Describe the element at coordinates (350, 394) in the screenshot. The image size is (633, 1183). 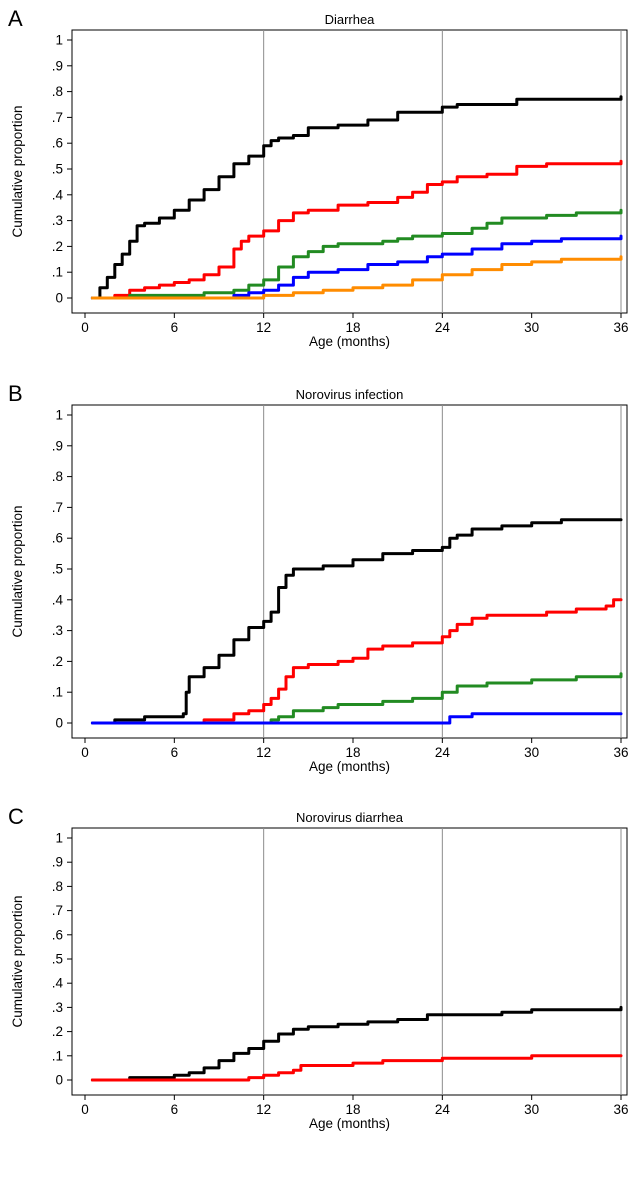
I see `chart-title: Norovirus infection` at that location.